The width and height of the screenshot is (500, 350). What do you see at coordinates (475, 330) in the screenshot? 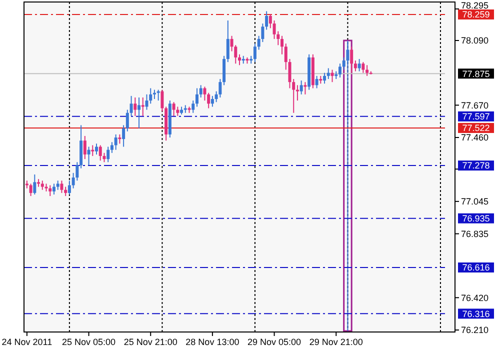
I see `y-tick-label: 76.210` at bounding box center [475, 330].